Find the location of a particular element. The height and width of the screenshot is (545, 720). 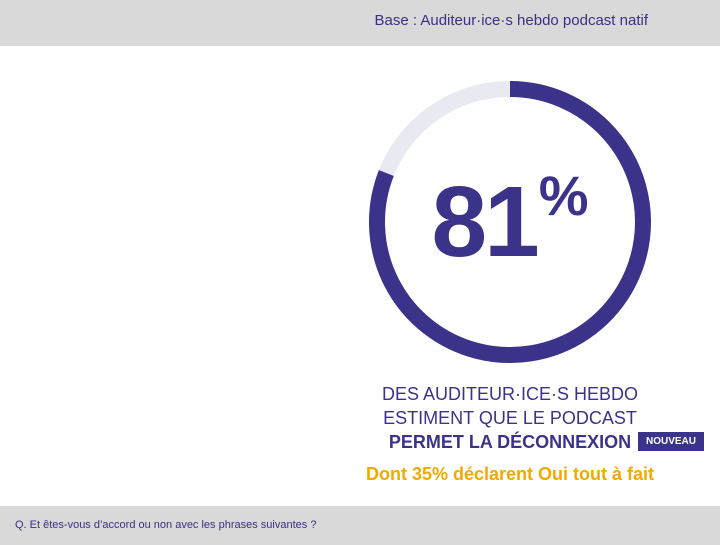

caption-line-2: ESTIMENT QUE LE PODCAST is located at coordinates (510, 418).